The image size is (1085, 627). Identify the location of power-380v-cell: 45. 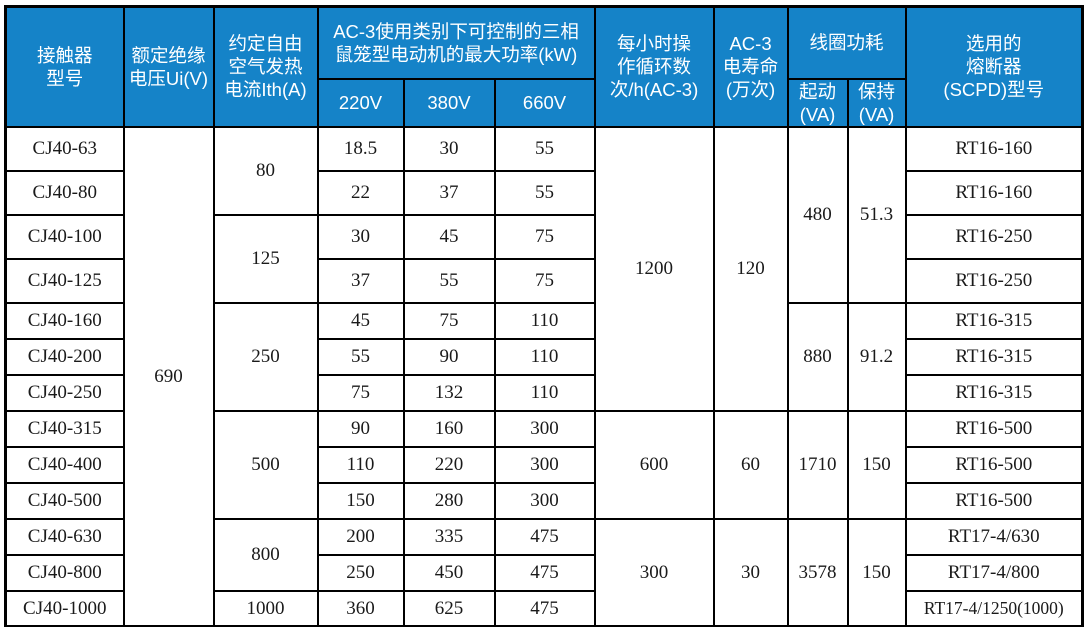
(449, 236).